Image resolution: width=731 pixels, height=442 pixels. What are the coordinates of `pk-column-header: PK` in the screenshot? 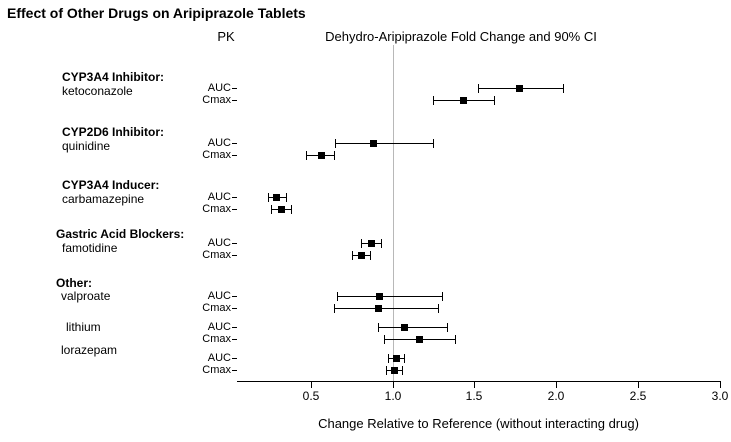 It's located at (226, 36).